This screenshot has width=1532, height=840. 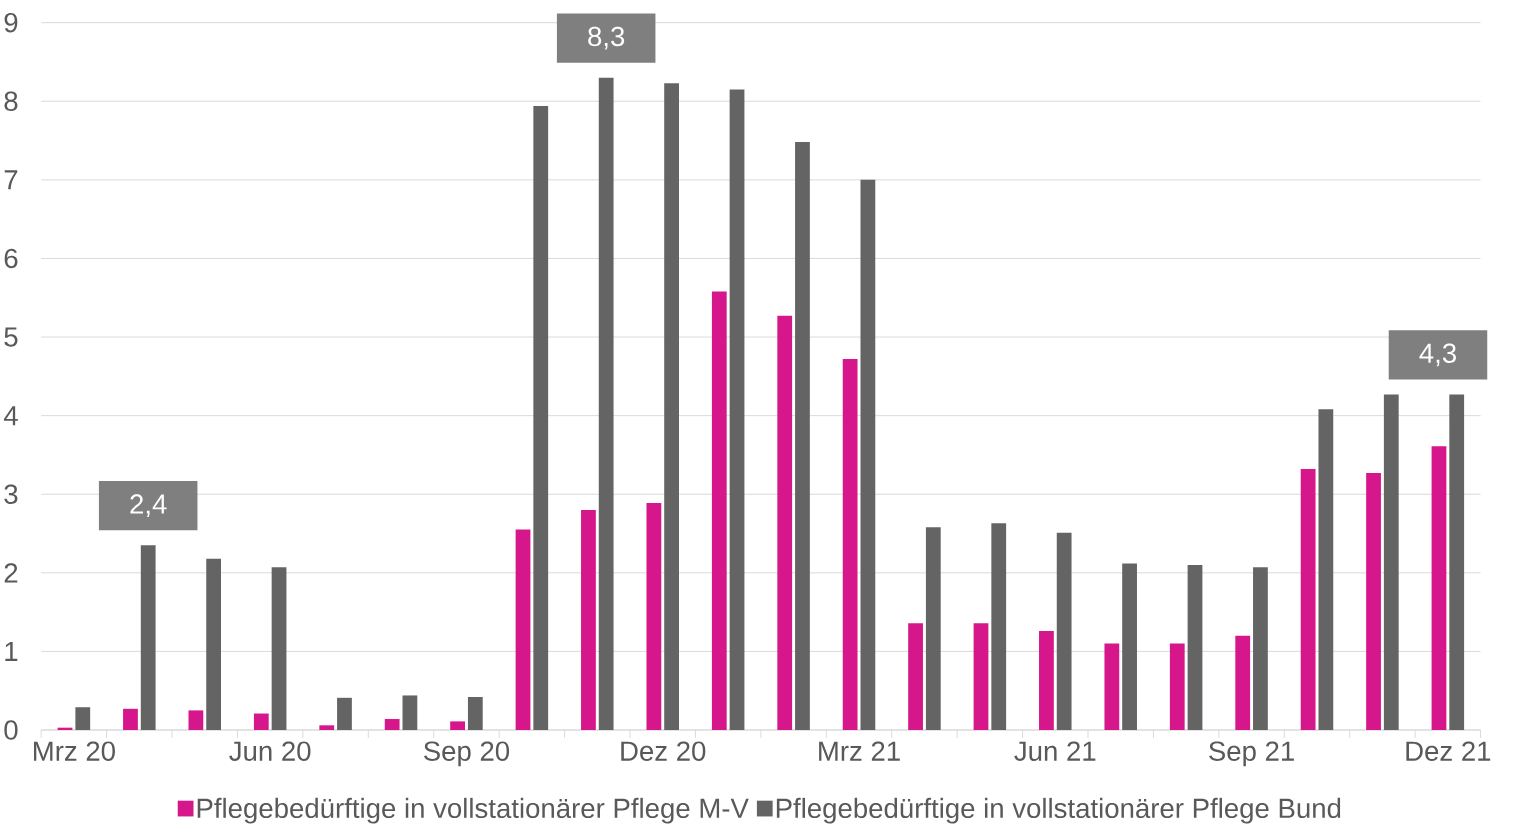 I want to click on data-label: 8,3, so click(x=606, y=38).